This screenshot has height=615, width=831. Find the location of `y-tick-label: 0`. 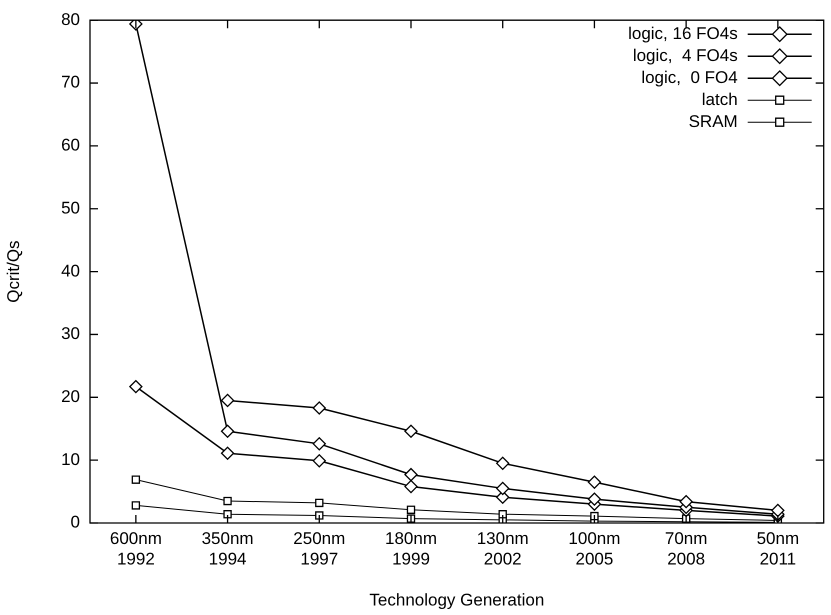

y-tick-label: 0 is located at coordinates (75, 522).